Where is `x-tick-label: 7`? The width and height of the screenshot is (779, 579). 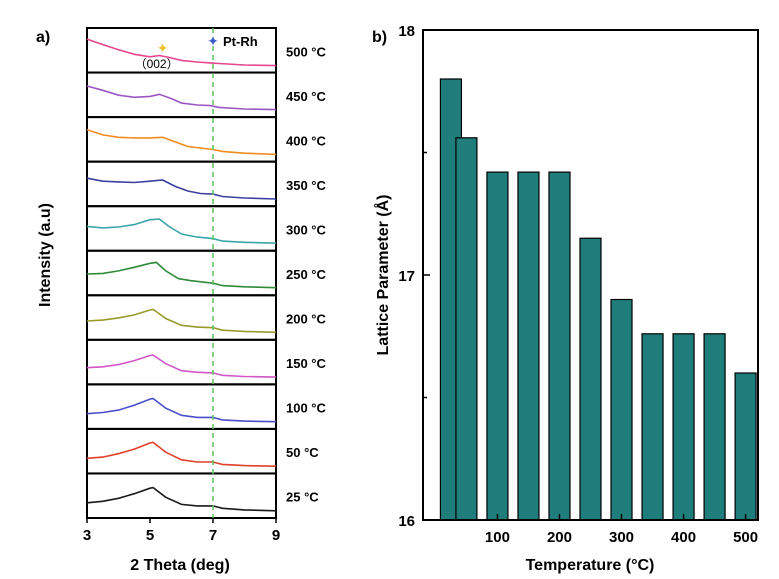 x-tick-label: 7 is located at coordinates (213, 535).